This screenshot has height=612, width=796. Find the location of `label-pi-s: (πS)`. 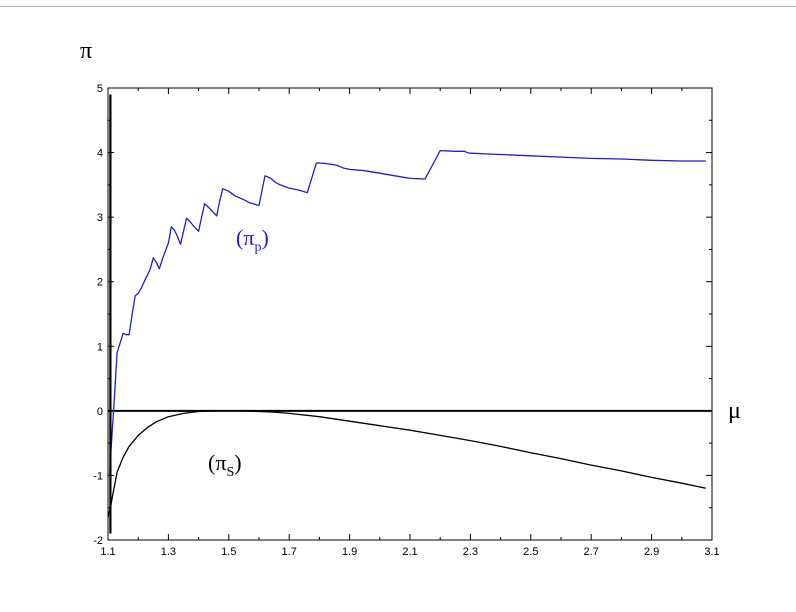

label-pi-s: (πS) is located at coordinates (225, 465).